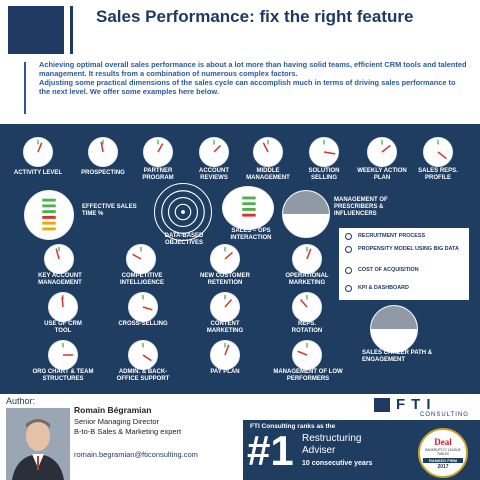 Image resolution: width=480 pixels, height=480 pixels. I want to click on rank-title: Adviser, so click(319, 450).